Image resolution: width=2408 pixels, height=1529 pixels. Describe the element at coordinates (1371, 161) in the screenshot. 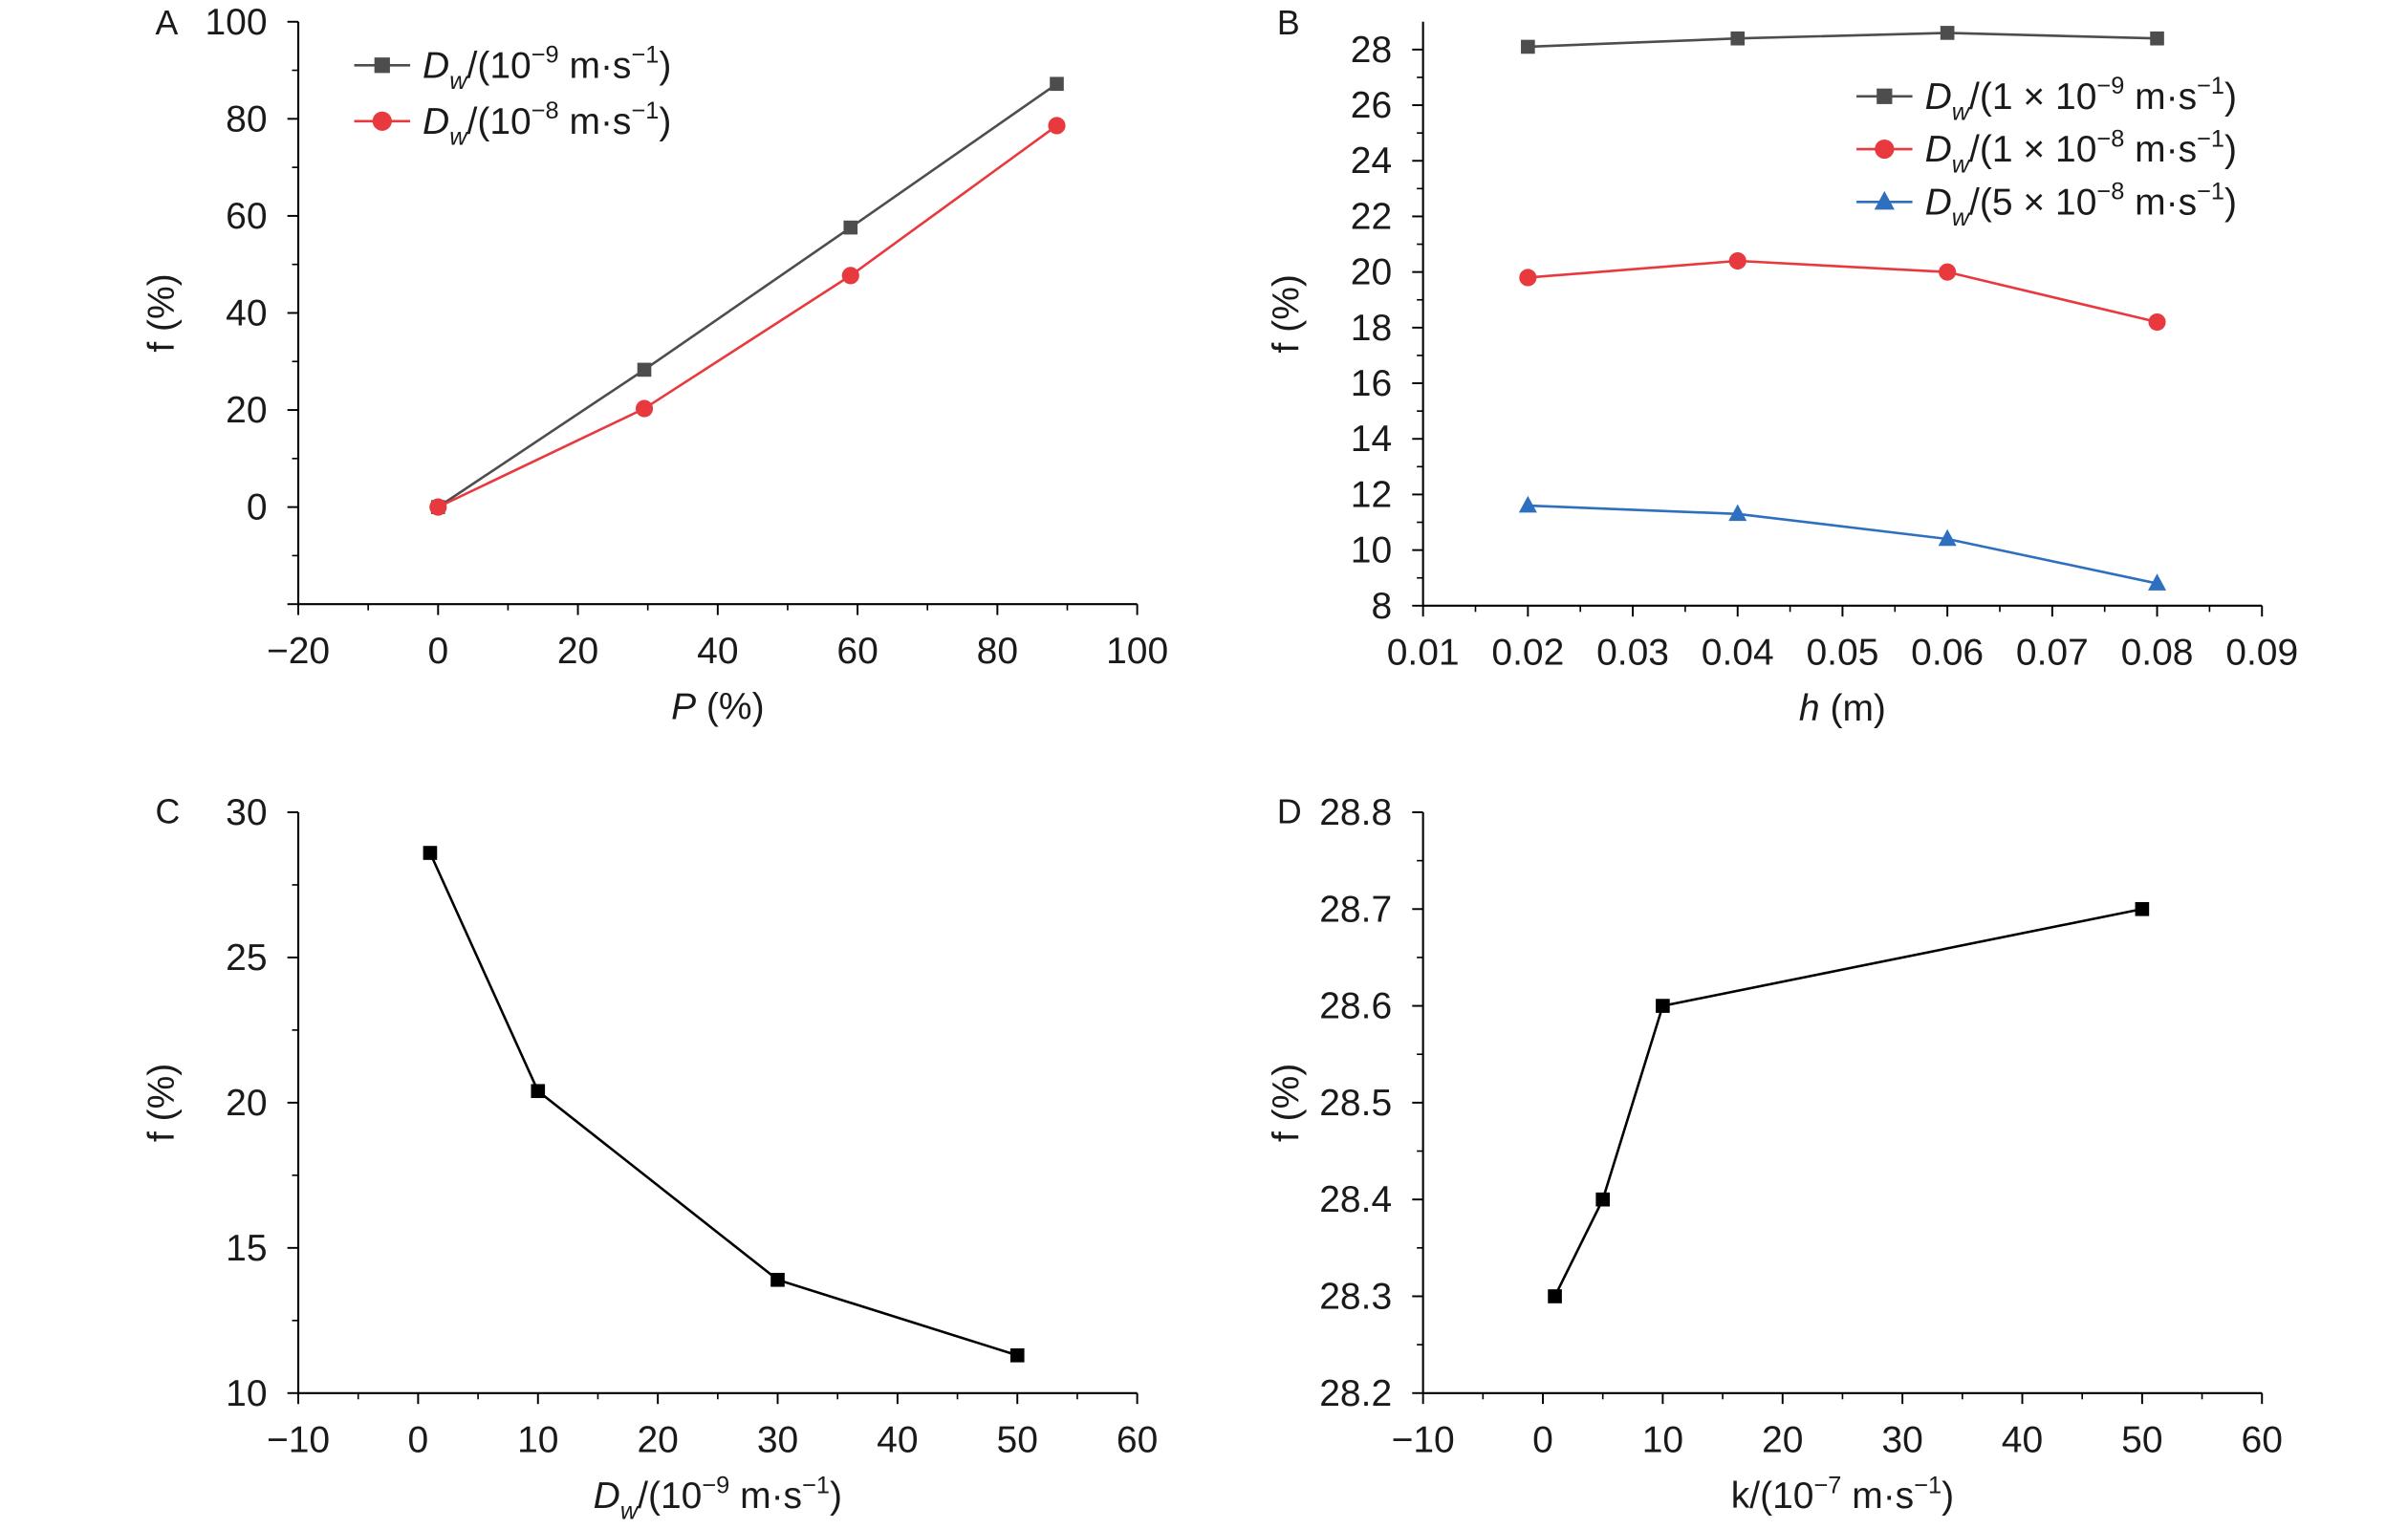

I see `y-tick-label: 24` at that location.